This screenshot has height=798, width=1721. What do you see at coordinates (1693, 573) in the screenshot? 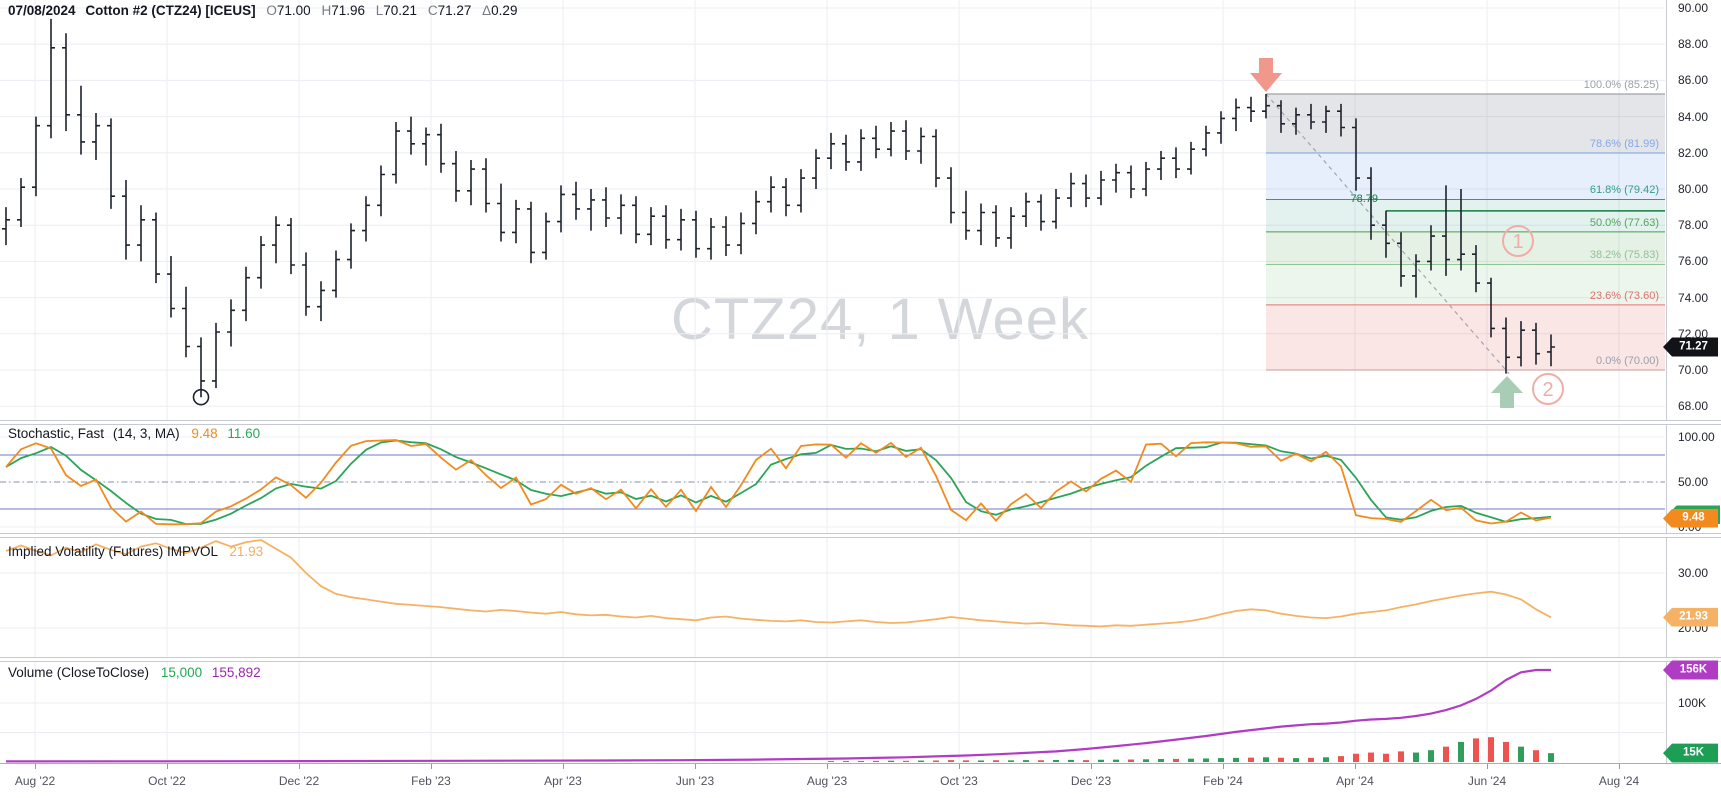
I see `impvol-axis-label: 30.00` at bounding box center [1693, 573].